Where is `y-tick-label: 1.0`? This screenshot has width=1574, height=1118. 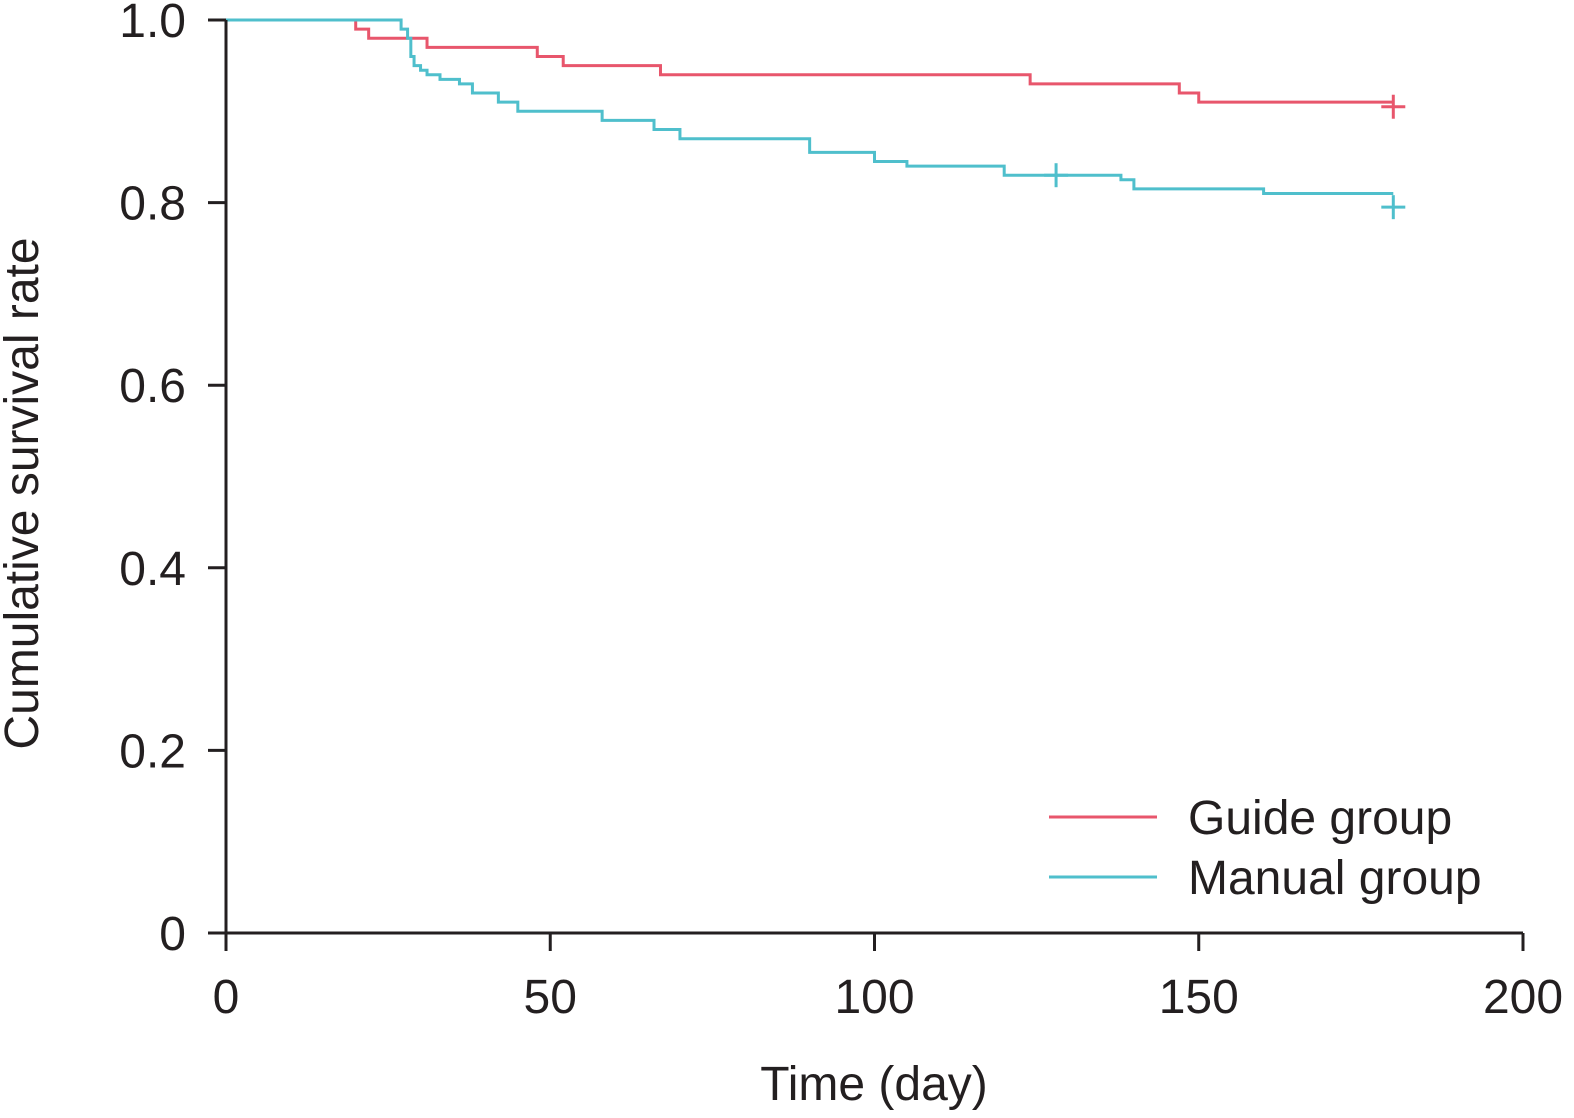 y-tick-label: 1.0 is located at coordinates (152, 24).